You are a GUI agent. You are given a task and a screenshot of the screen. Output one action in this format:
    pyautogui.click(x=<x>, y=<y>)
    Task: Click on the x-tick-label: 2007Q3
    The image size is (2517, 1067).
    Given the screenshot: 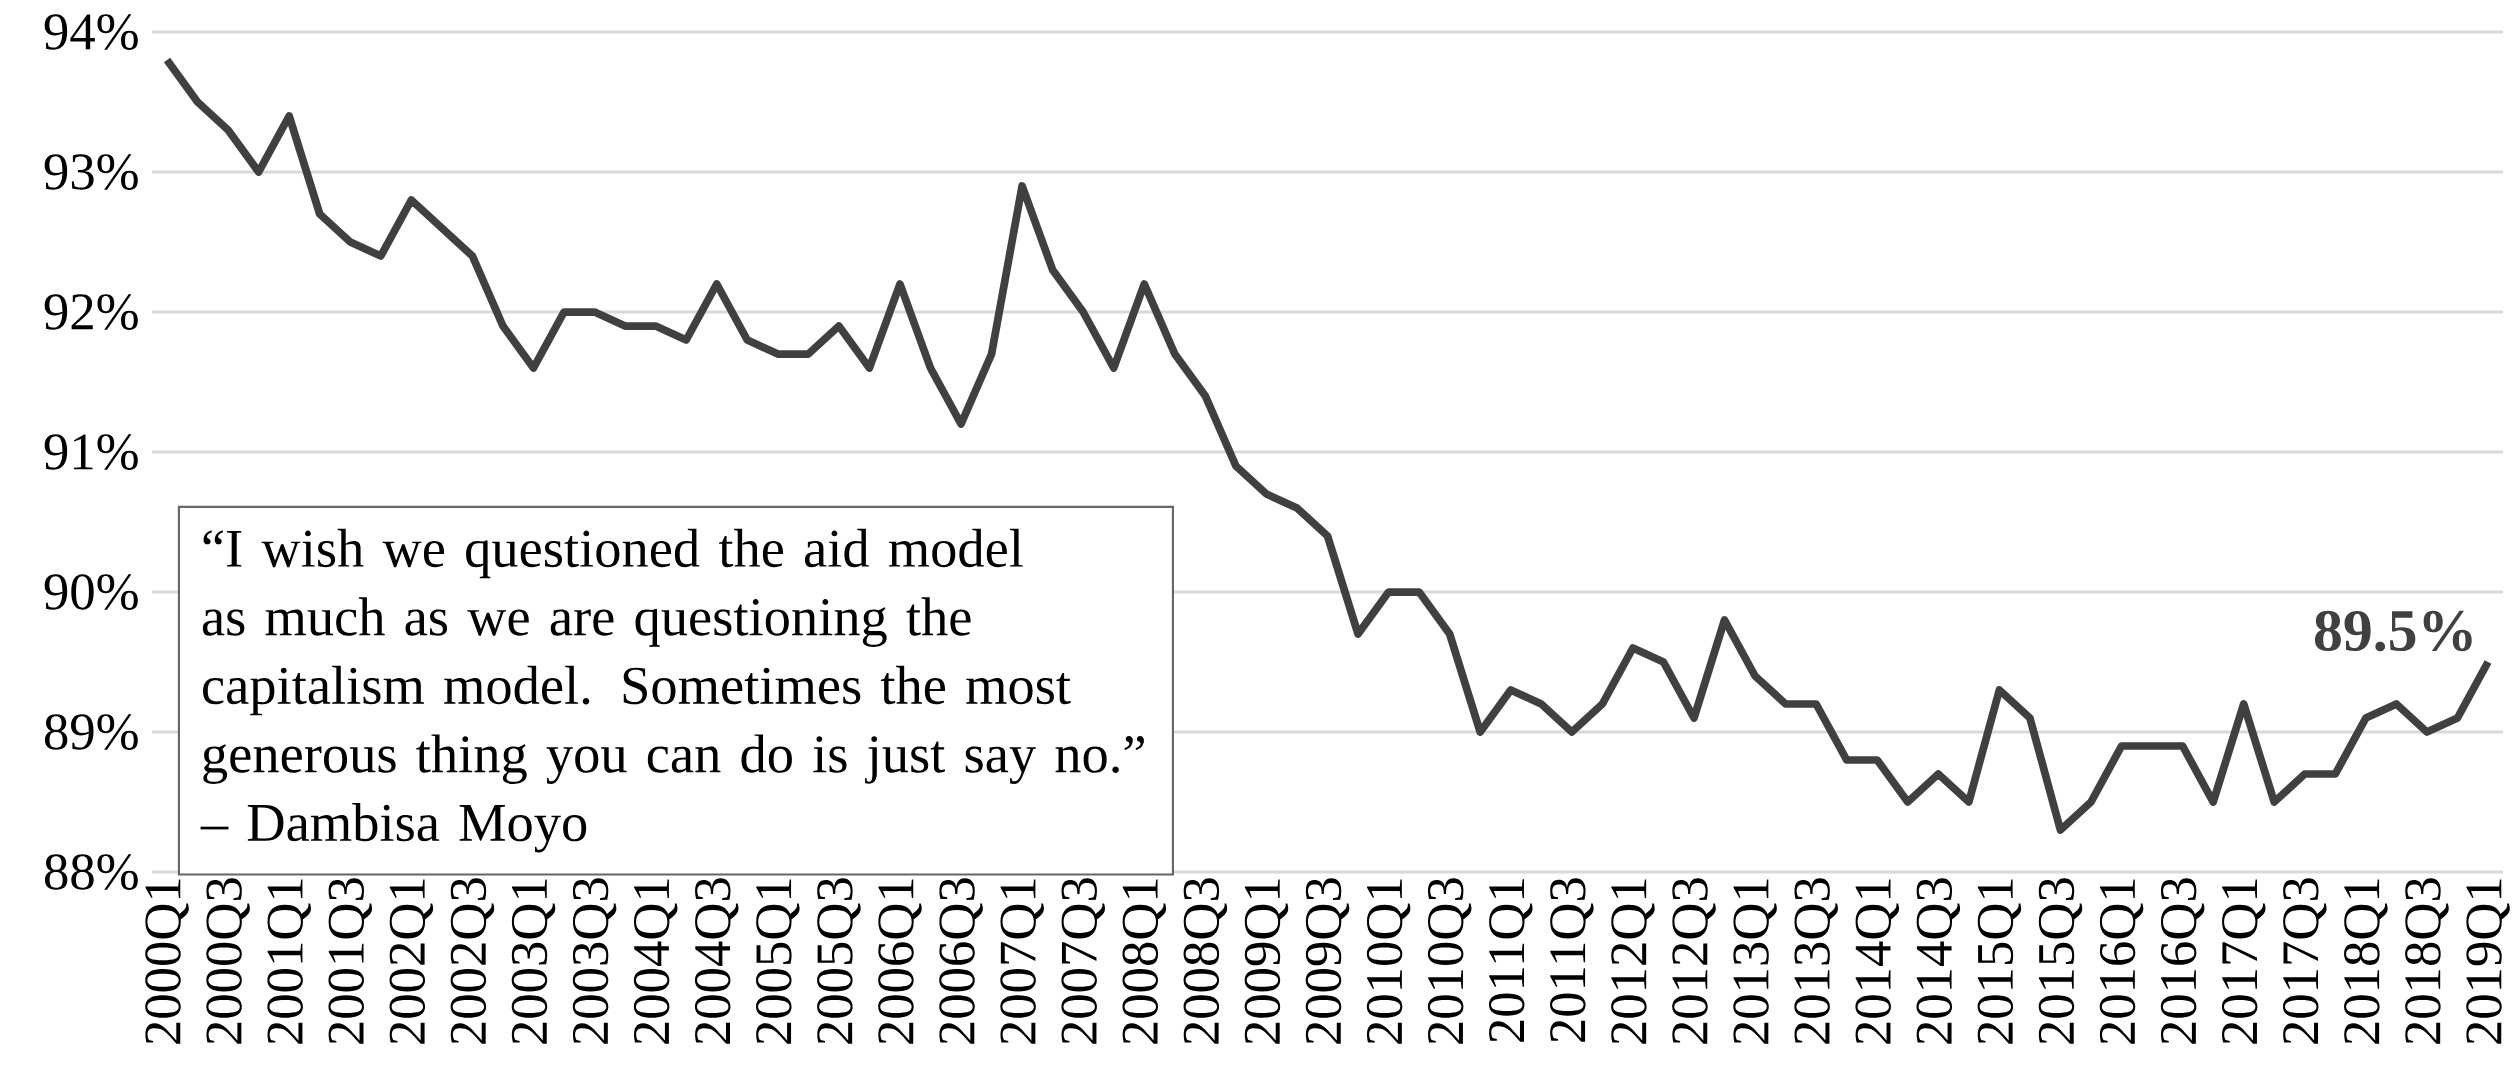 What is the action you would take?
    pyautogui.click(x=1083, y=961)
    